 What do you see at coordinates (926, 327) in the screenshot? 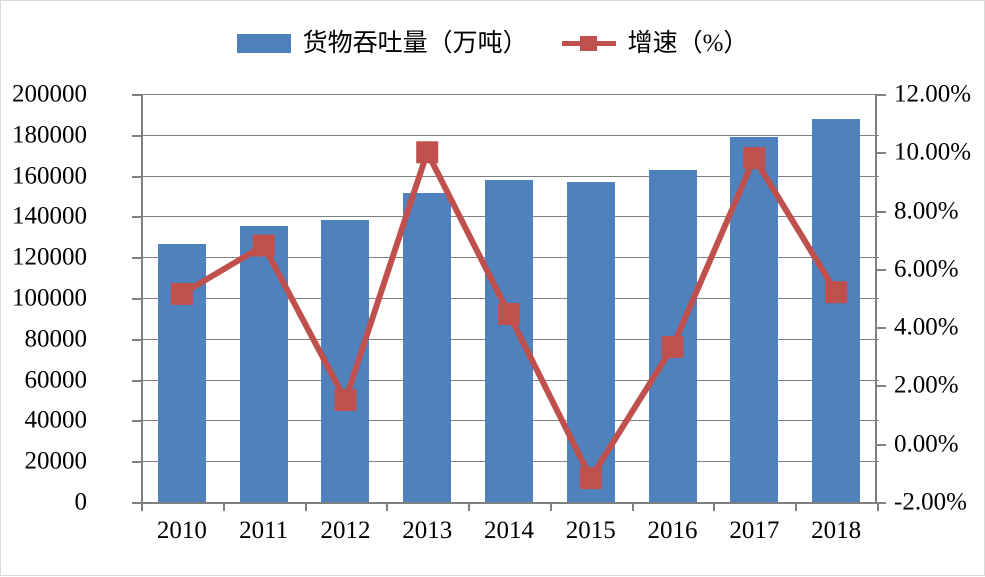
I see `y-axis-right-tick-label: 4.00%` at bounding box center [926, 327].